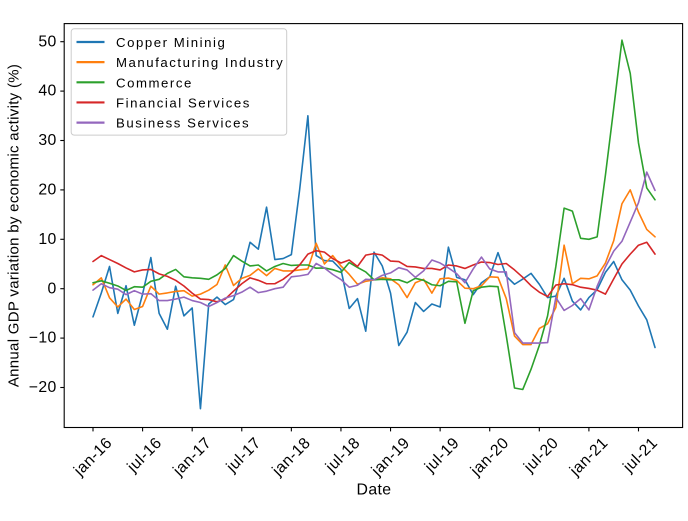 This screenshot has width=688, height=521. What do you see at coordinates (43, 387) in the screenshot?
I see `svg-text: −20` at bounding box center [43, 387].